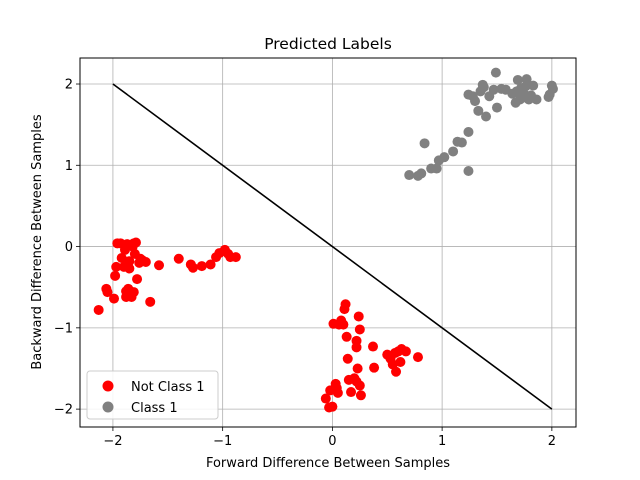 The height and width of the screenshot is (480, 640). I want to click on legend-label-class-1: Class 1, so click(154, 408).